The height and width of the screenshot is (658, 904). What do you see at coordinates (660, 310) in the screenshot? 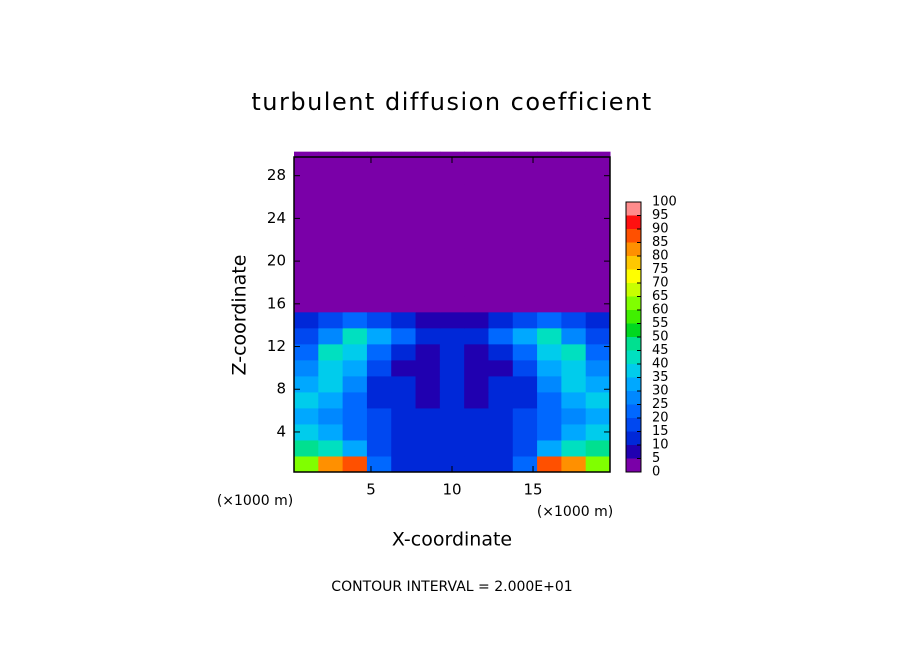
I see `colorbar-label: 60` at bounding box center [660, 310].